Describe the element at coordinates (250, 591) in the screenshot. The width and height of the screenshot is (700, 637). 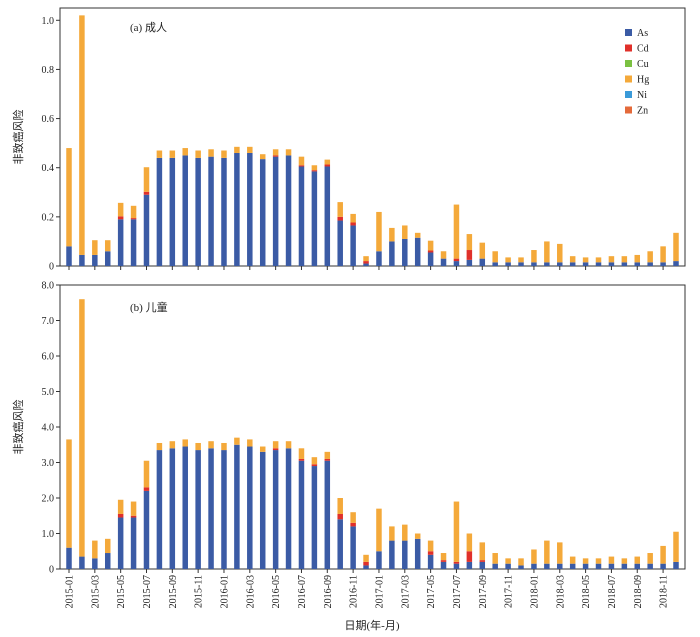
I see `x-tick-label: 2016-03` at that location.